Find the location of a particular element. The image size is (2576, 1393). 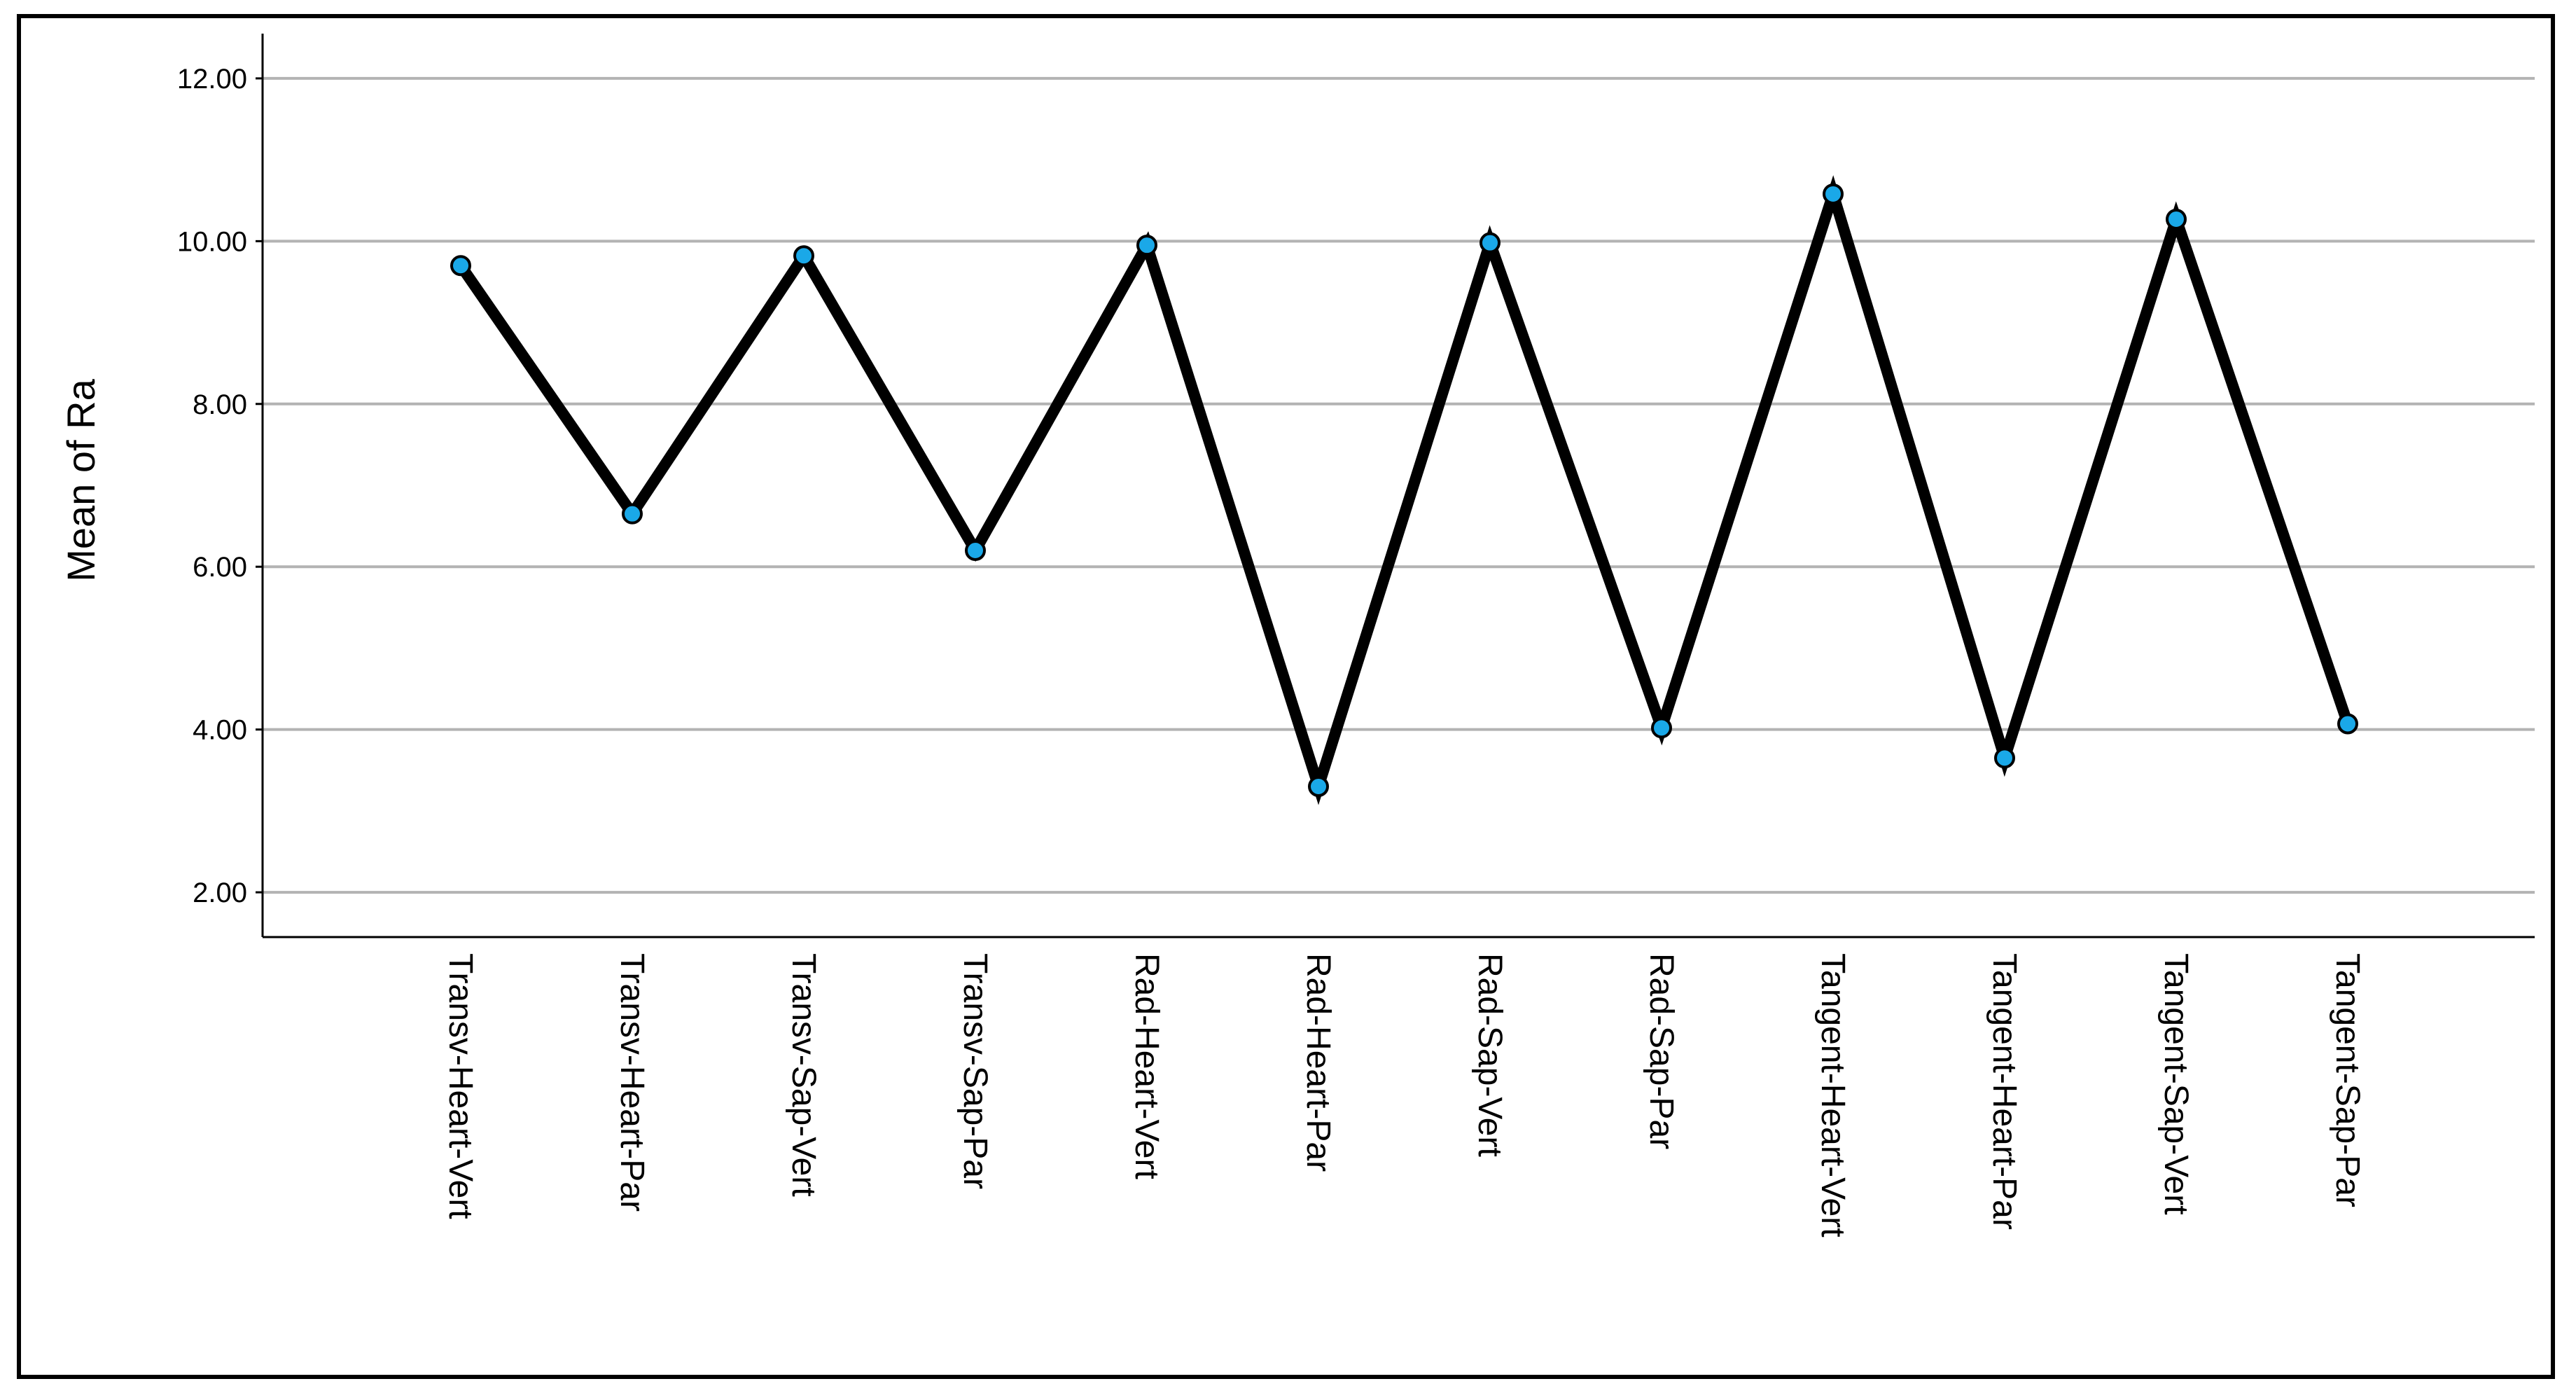

x-tick-label: Transv-Sap-Par is located at coordinates (975, 1071).